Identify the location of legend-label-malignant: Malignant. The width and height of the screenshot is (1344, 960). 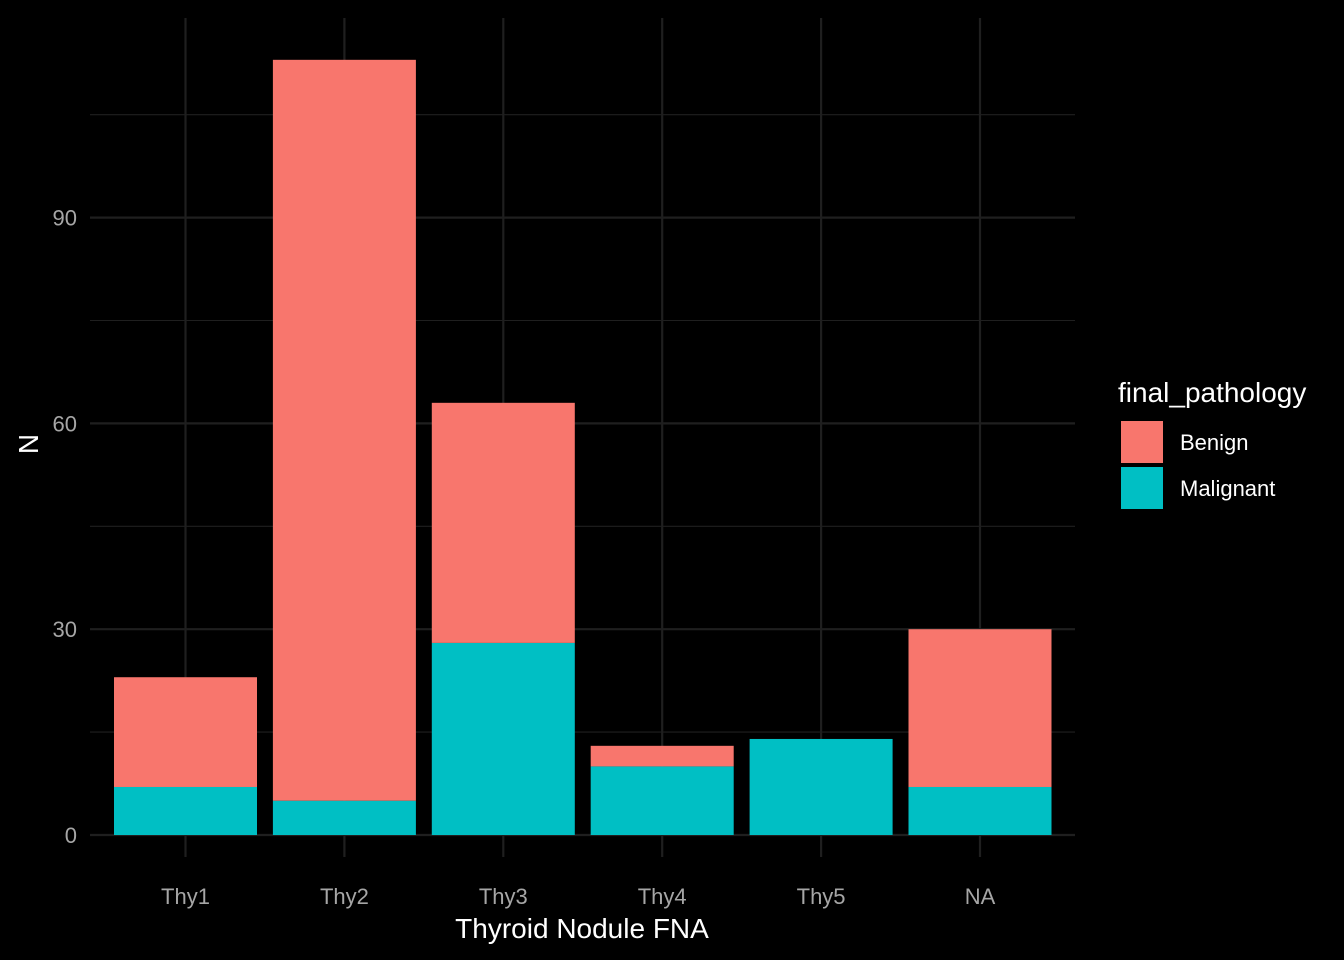
(1227, 488).